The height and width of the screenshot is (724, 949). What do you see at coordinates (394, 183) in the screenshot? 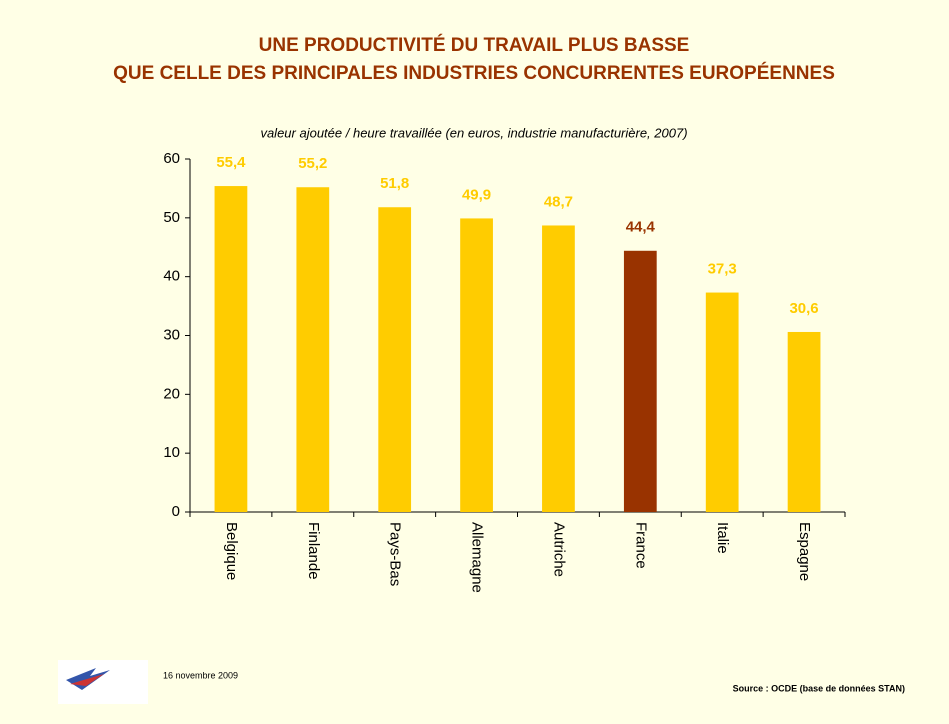
I see `value-label: 51,8` at bounding box center [394, 183].